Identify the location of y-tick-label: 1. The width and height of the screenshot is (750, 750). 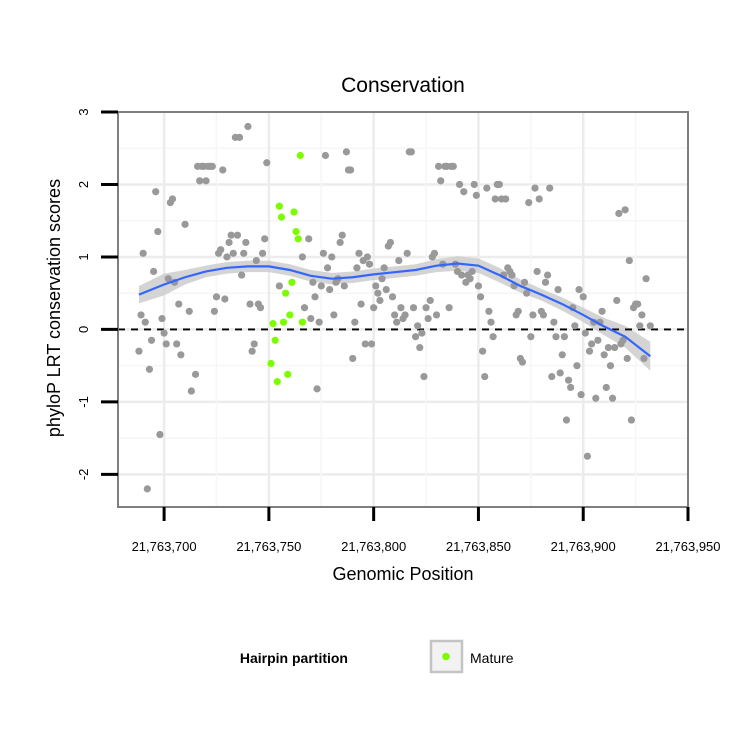
(83, 256).